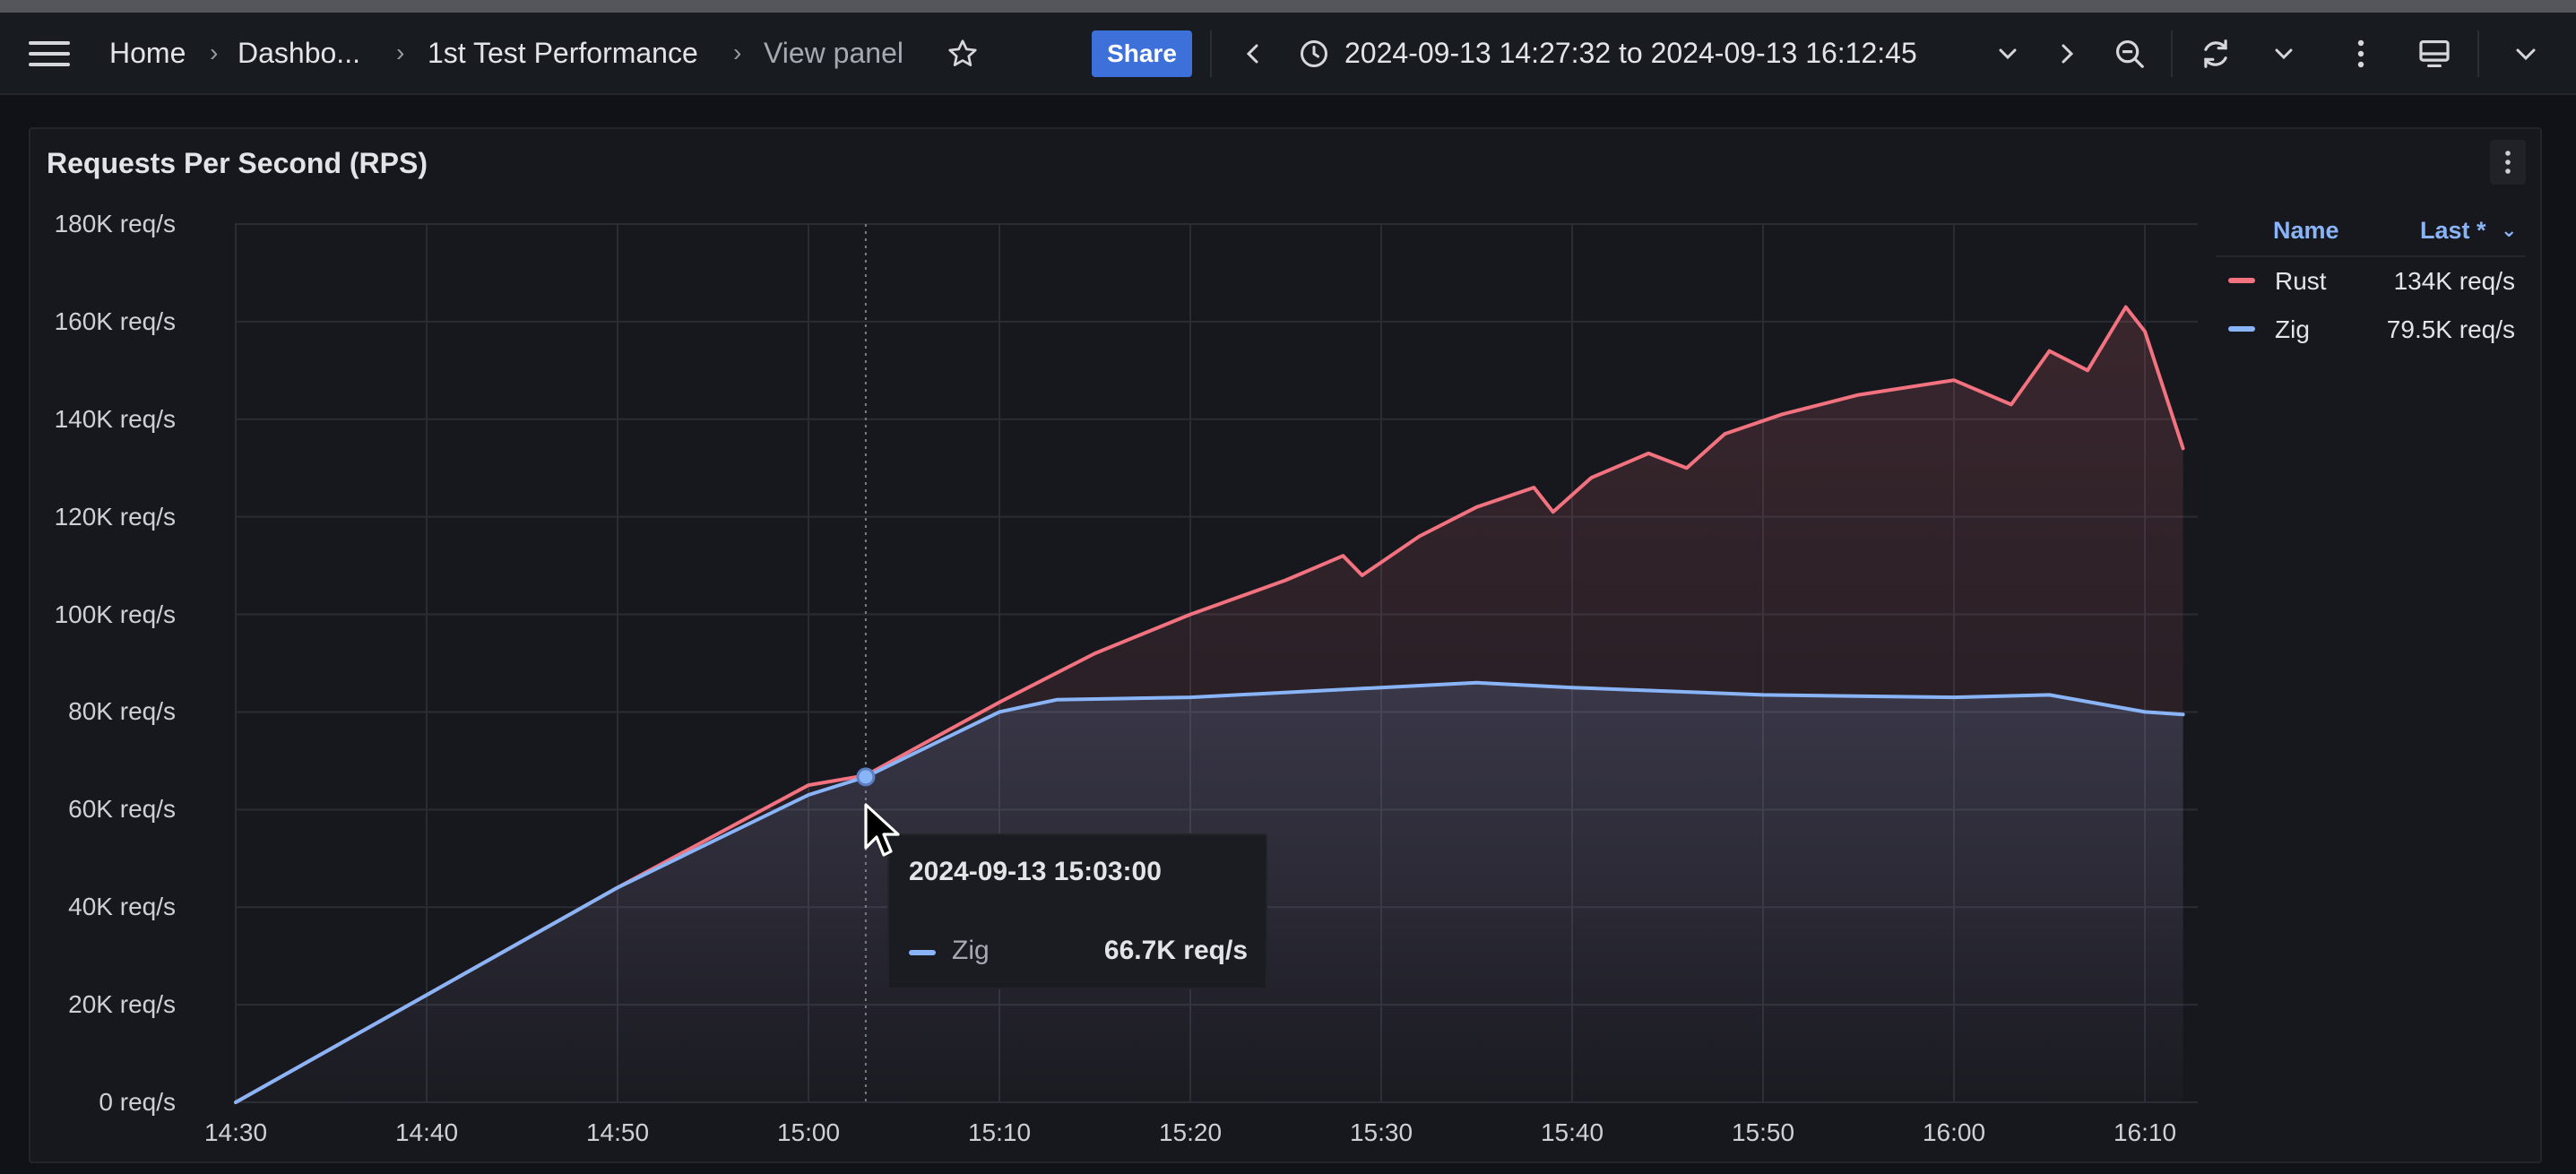  I want to click on star-icon, so click(962, 54).